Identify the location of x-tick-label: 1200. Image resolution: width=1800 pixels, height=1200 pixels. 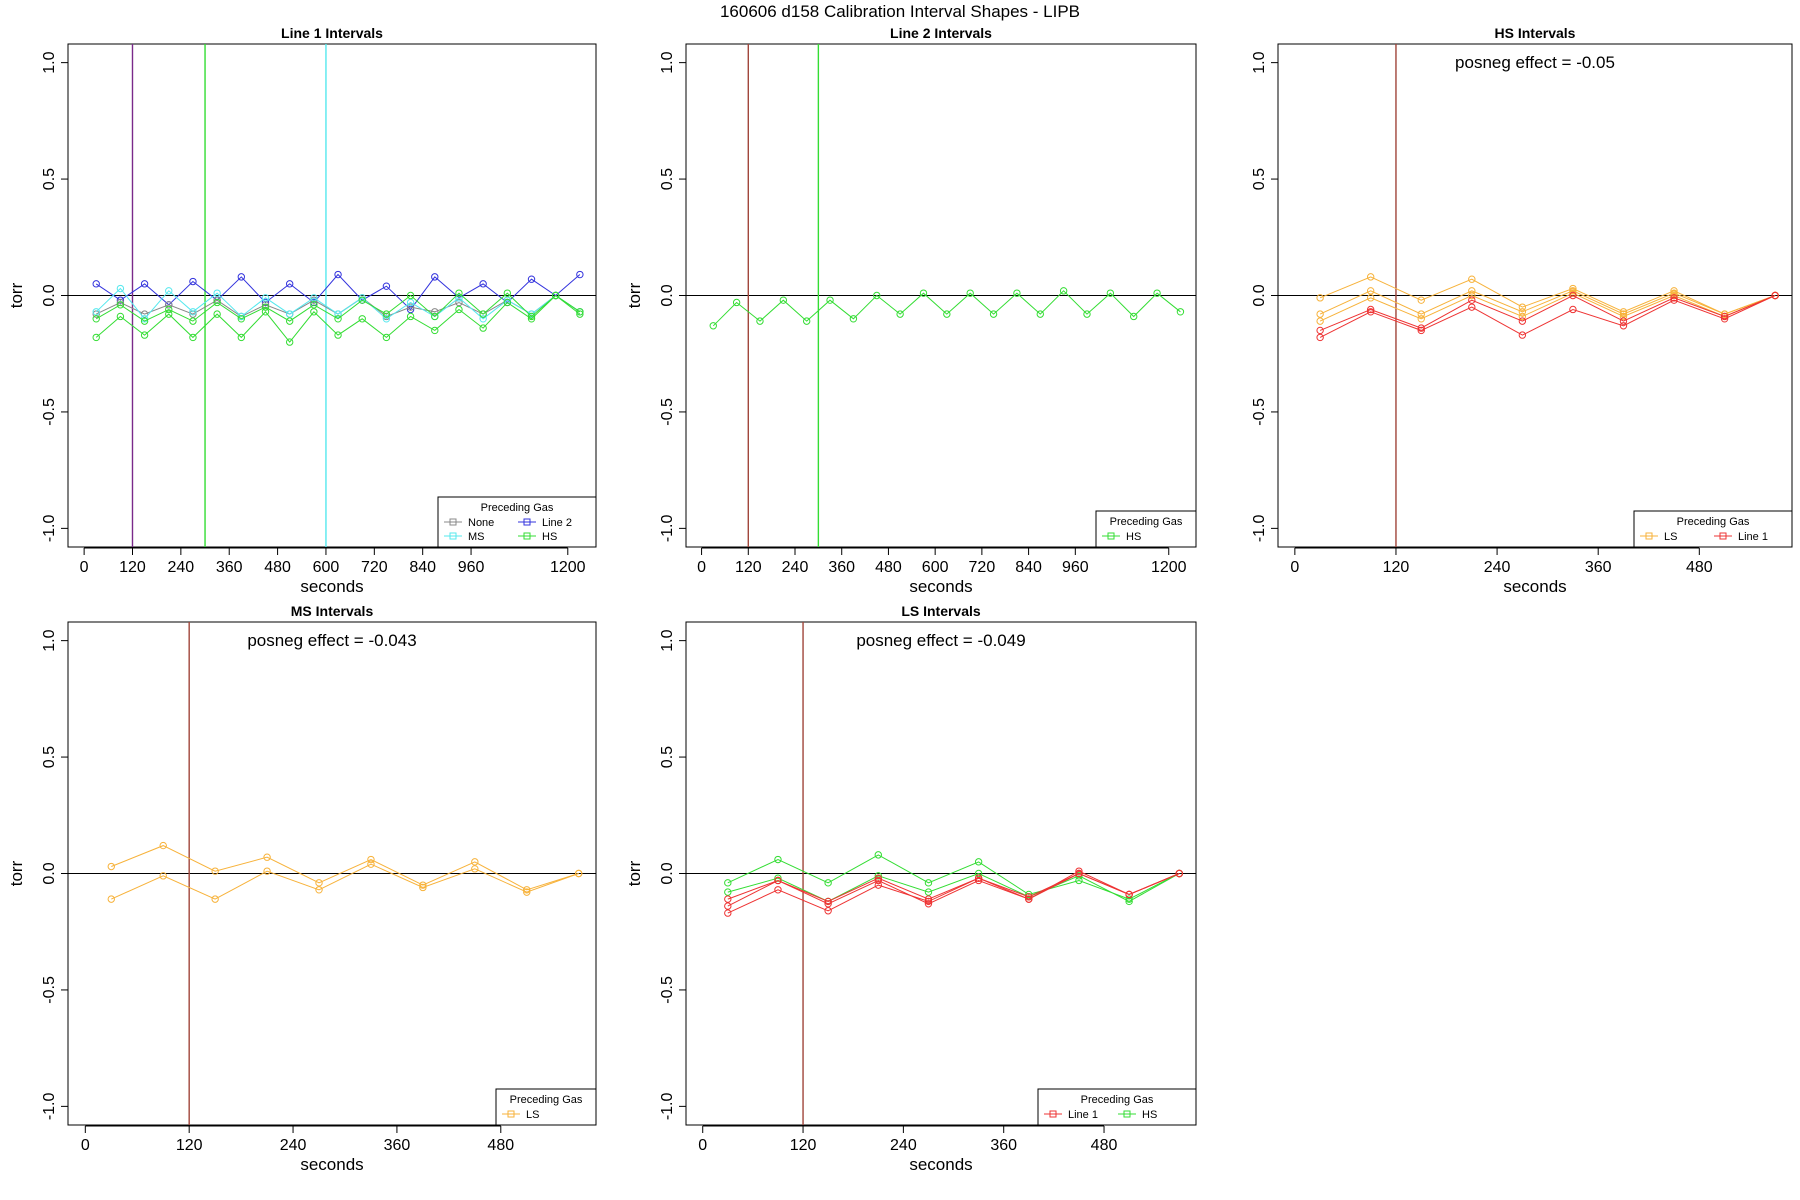
(568, 567).